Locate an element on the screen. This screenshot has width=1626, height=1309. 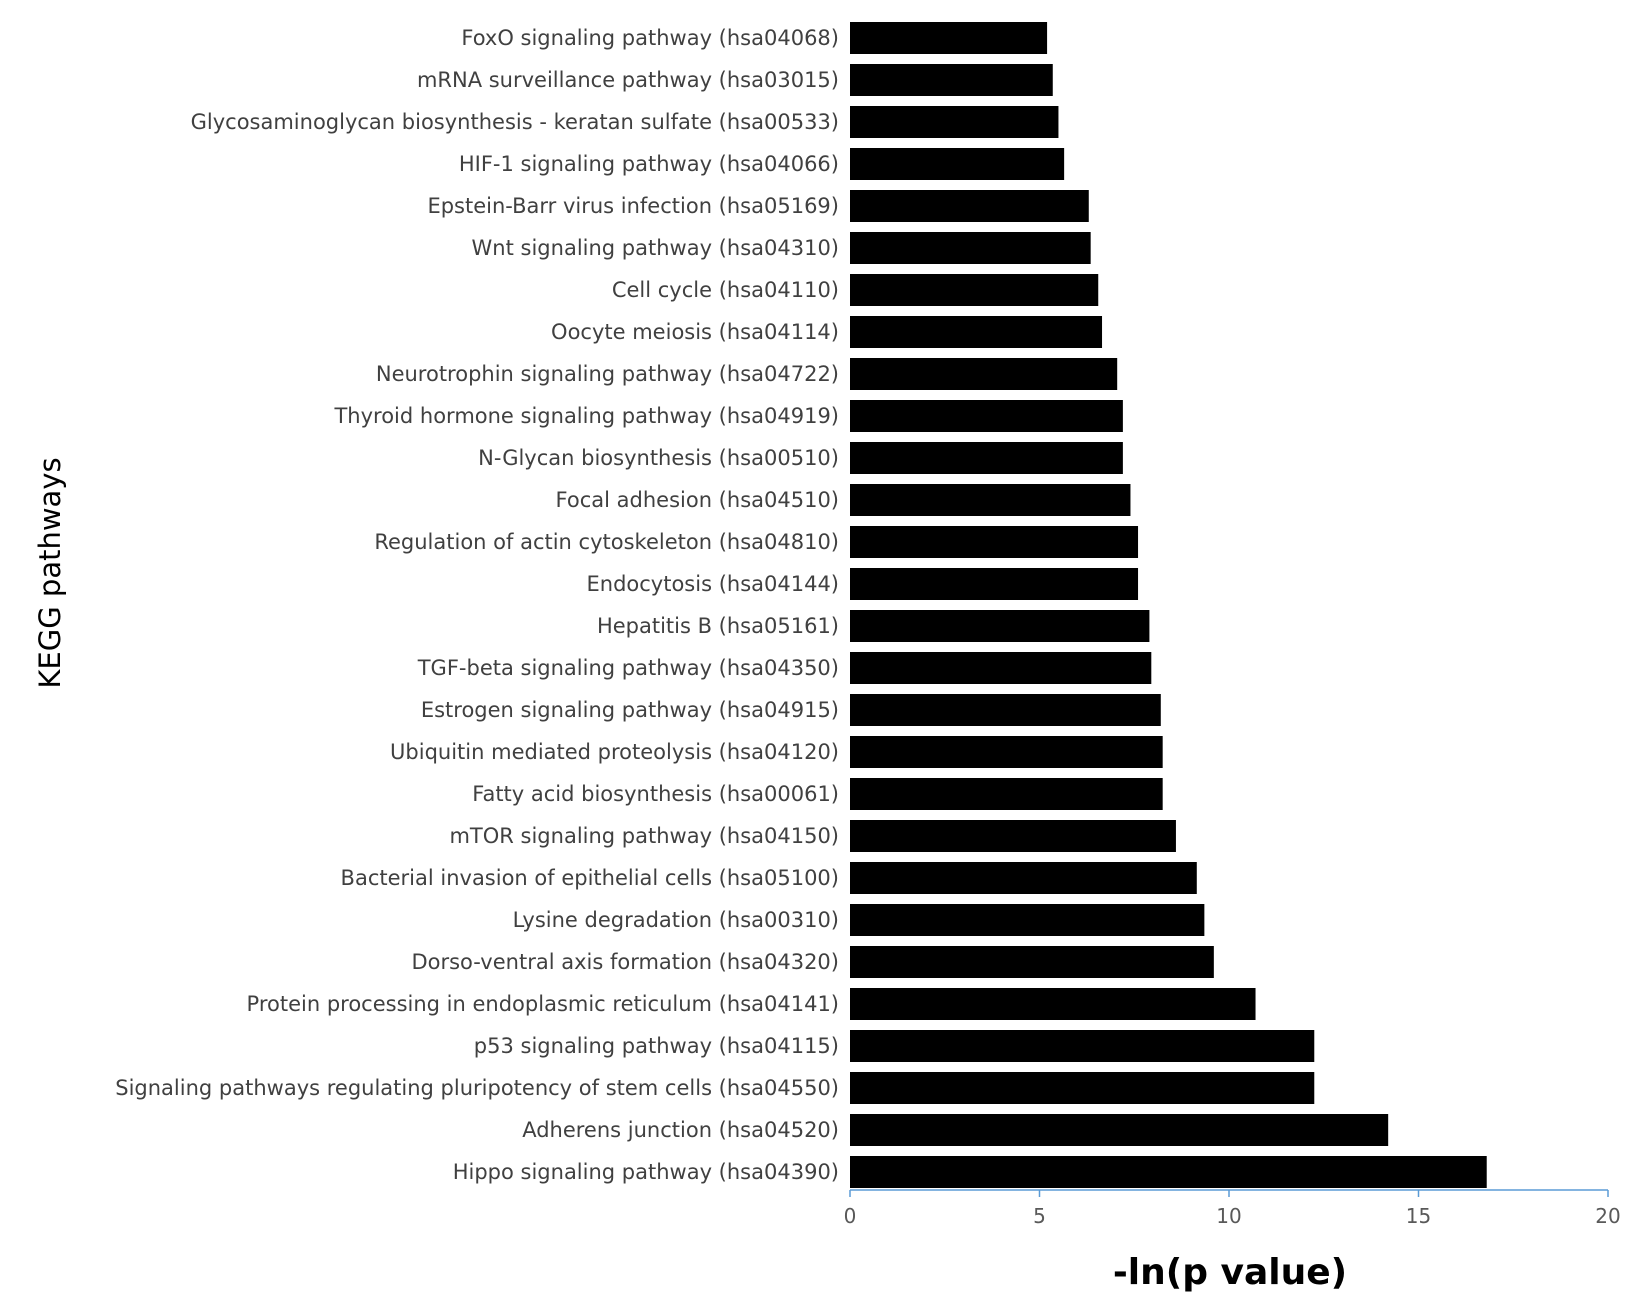
category-label: Endocytosis (hsa04144) is located at coordinates (712, 584).